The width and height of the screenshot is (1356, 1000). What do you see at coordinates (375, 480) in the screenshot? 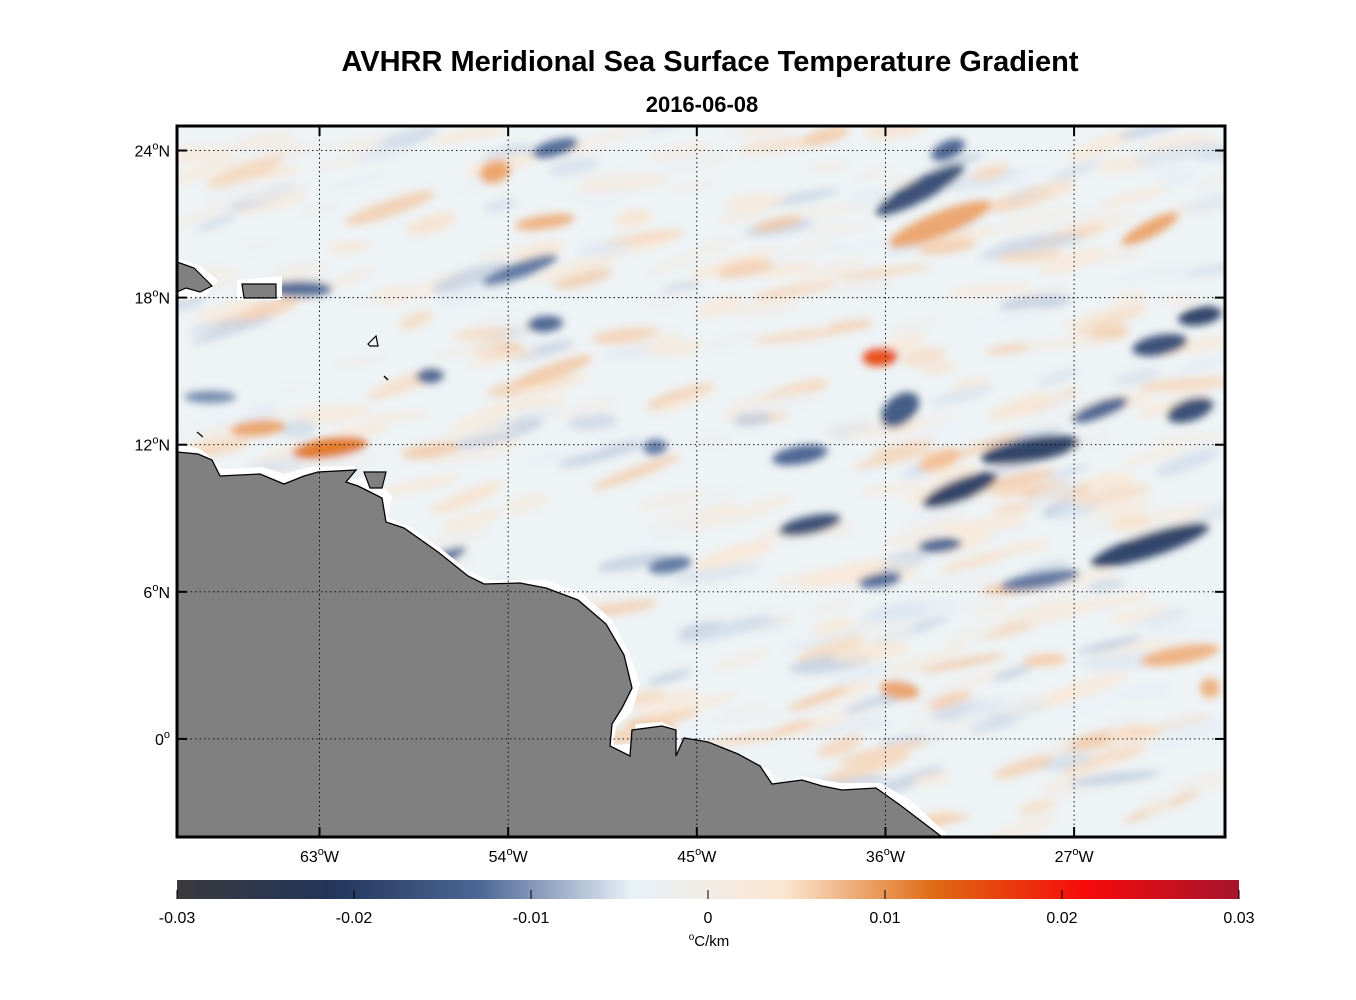
I see `trinidad-island` at bounding box center [375, 480].